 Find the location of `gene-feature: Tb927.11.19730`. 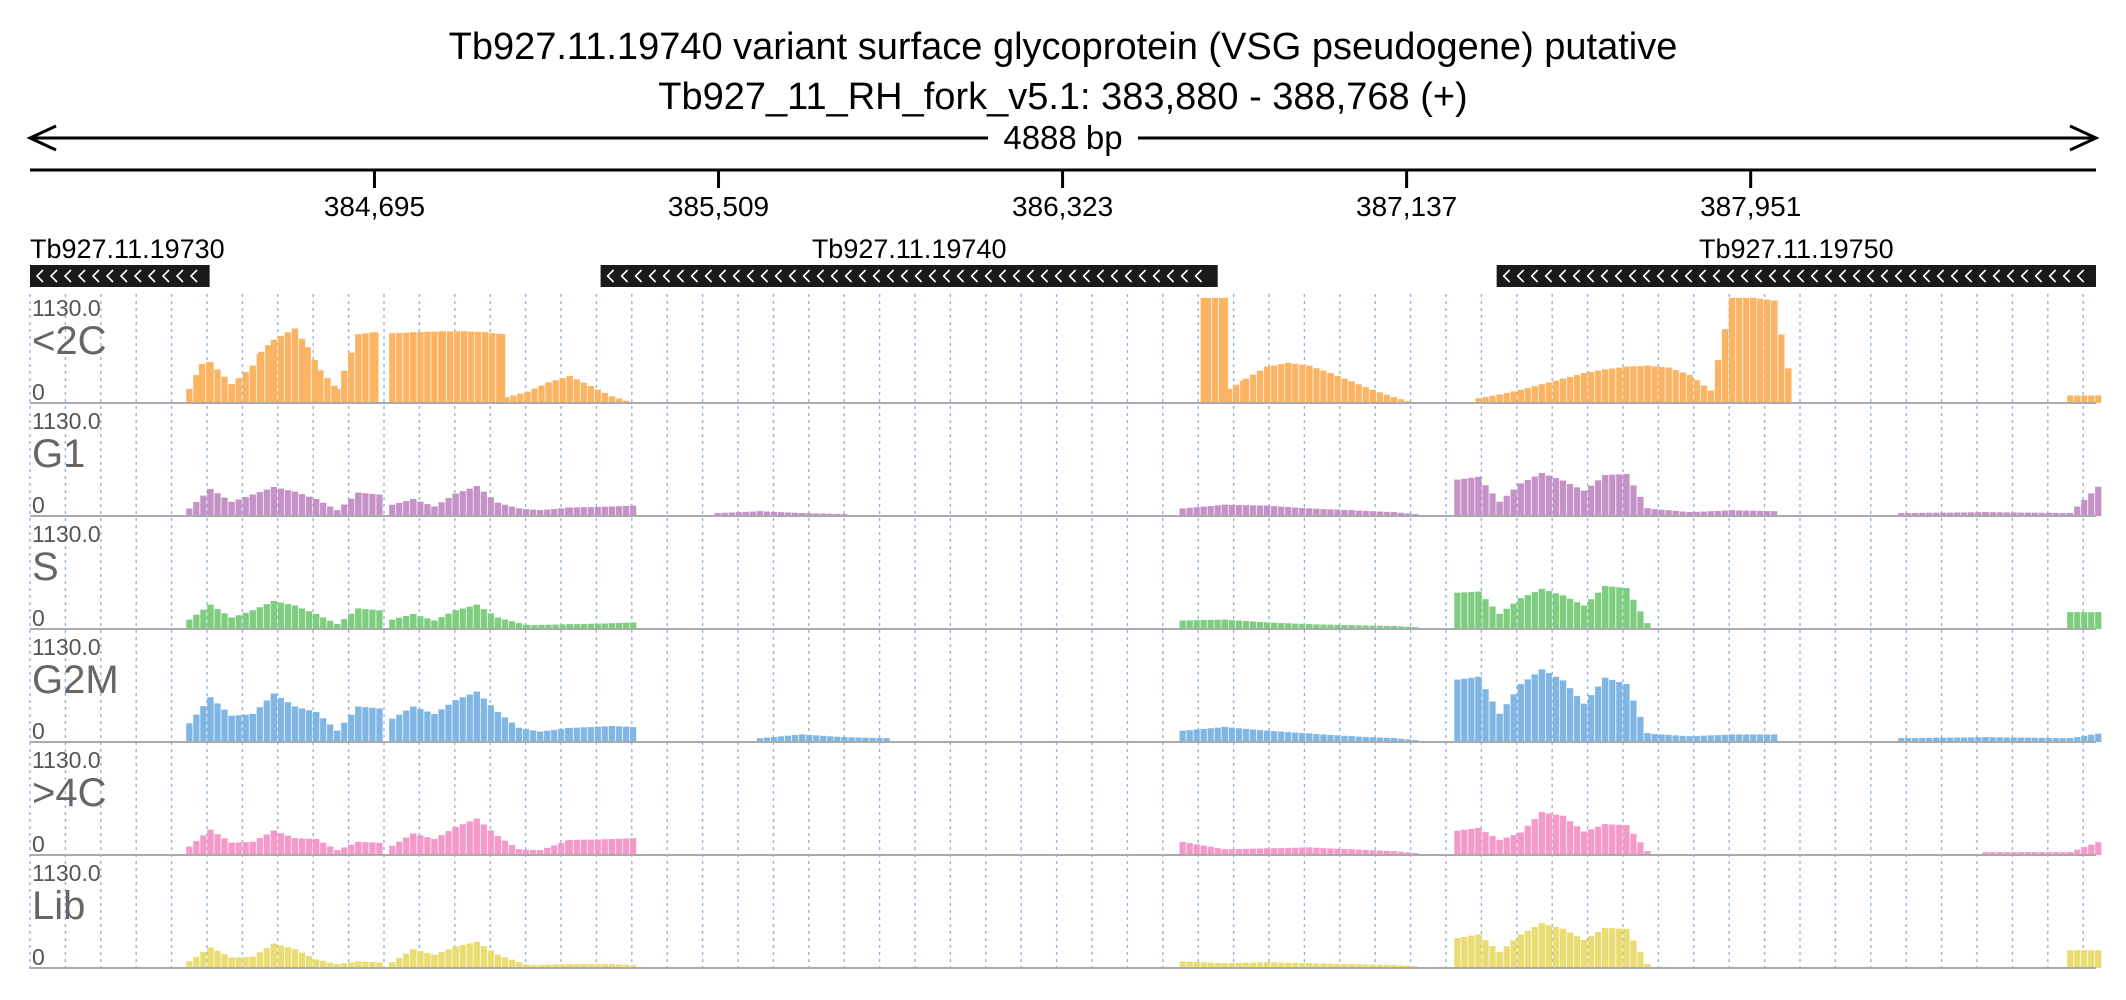

gene-feature: Tb927.11.19730 is located at coordinates (127, 260).